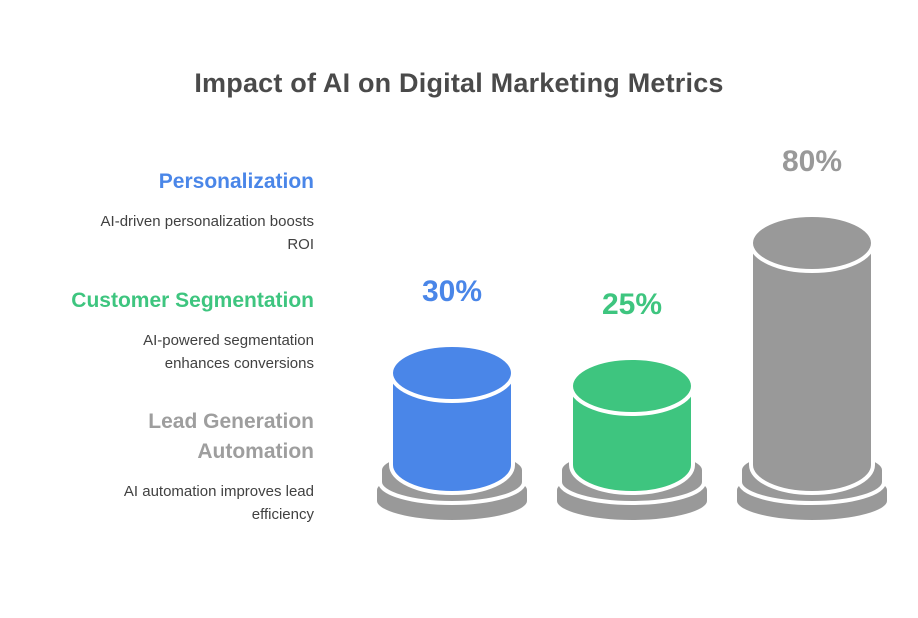 This screenshot has height=618, width=918. I want to click on bar-value-label: 30%, so click(452, 291).